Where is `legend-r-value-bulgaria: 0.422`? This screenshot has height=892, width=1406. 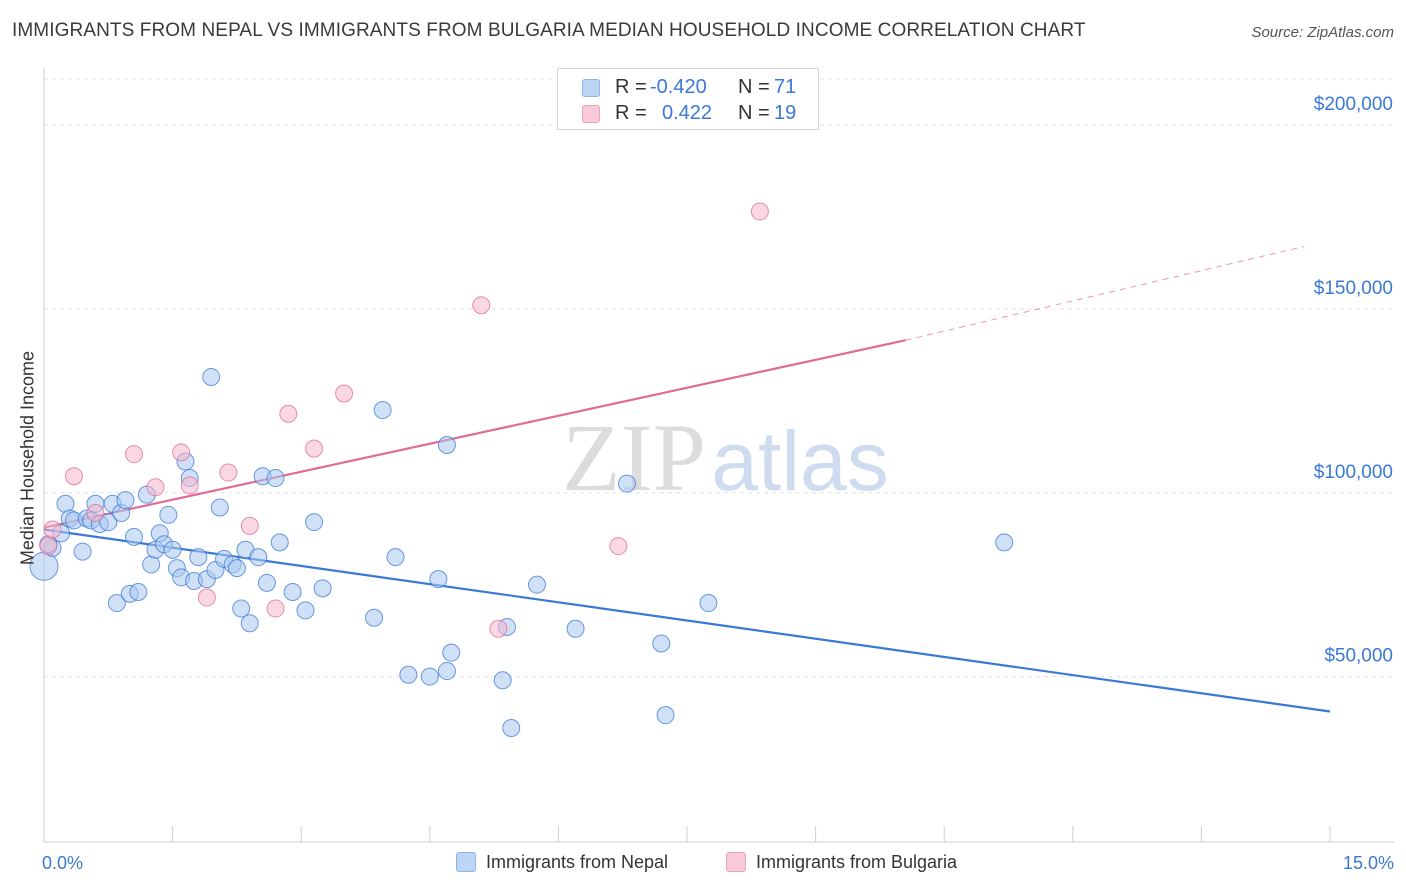
legend-r-value-bulgaria: 0.422 is located at coordinates (687, 113).